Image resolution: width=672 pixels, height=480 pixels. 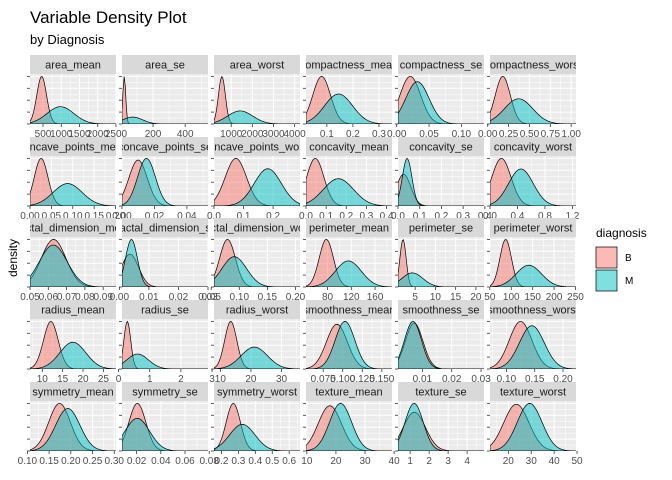 What do you see at coordinates (165, 311) in the screenshot?
I see `strip-label: radius_se` at bounding box center [165, 311].